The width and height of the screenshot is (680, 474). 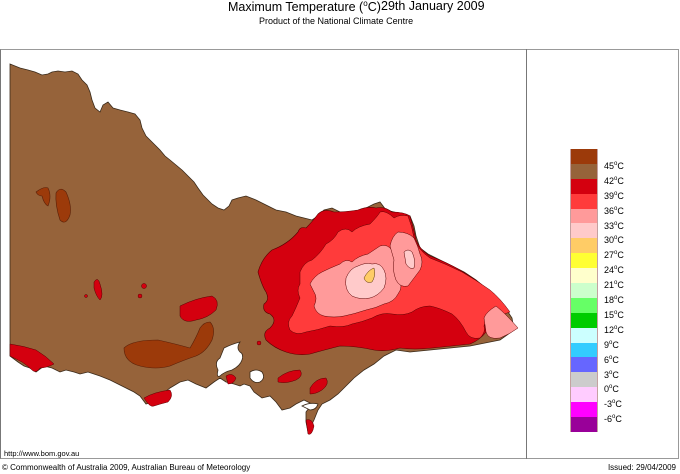 What do you see at coordinates (168, 345) in the screenshot?
I see `zone-45plus-central` at bounding box center [168, 345].